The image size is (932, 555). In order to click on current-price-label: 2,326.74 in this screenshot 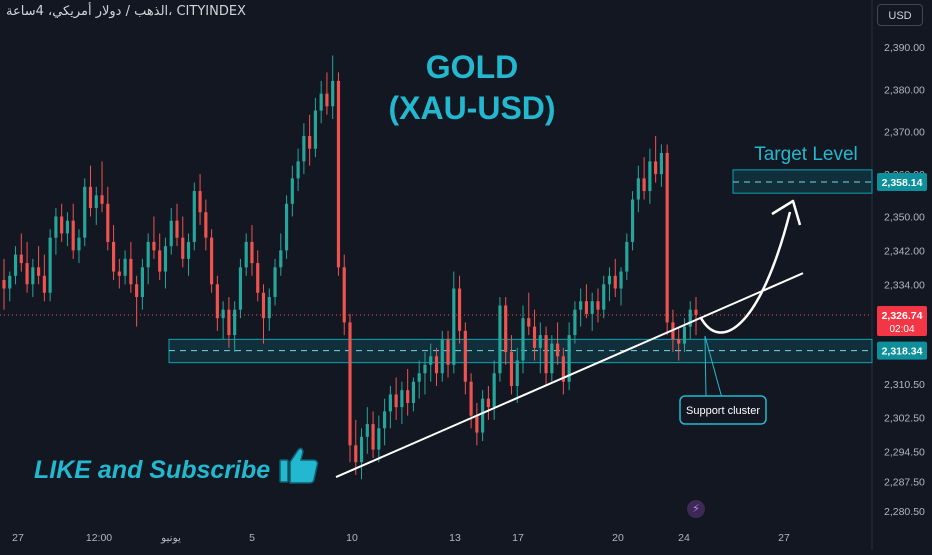, I will do `click(902, 316)`.